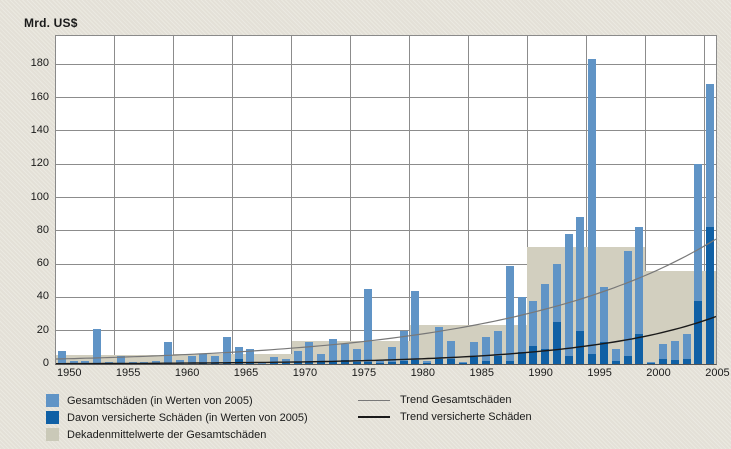 This screenshot has width=731, height=449. What do you see at coordinates (674, 352) in the screenshot?
I see `bar-total-2002` at bounding box center [674, 352].